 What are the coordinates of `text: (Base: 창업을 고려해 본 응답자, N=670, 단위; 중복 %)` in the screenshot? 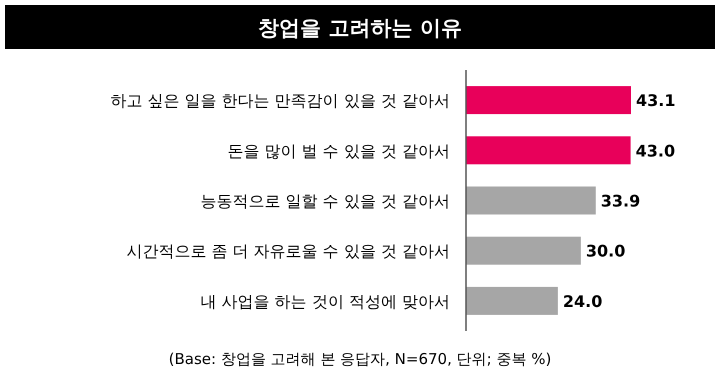 It's located at (360, 359).